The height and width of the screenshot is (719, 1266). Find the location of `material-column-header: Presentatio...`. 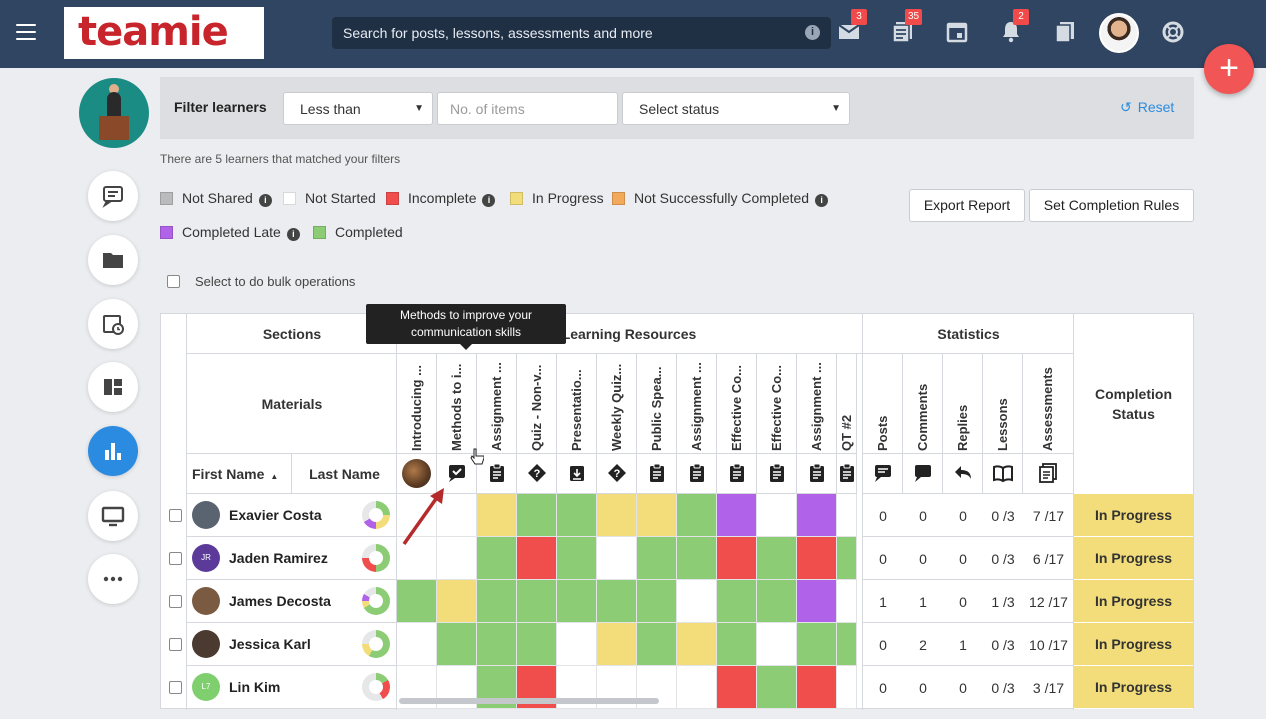

material-column-header: Presentatio... is located at coordinates (577, 404).